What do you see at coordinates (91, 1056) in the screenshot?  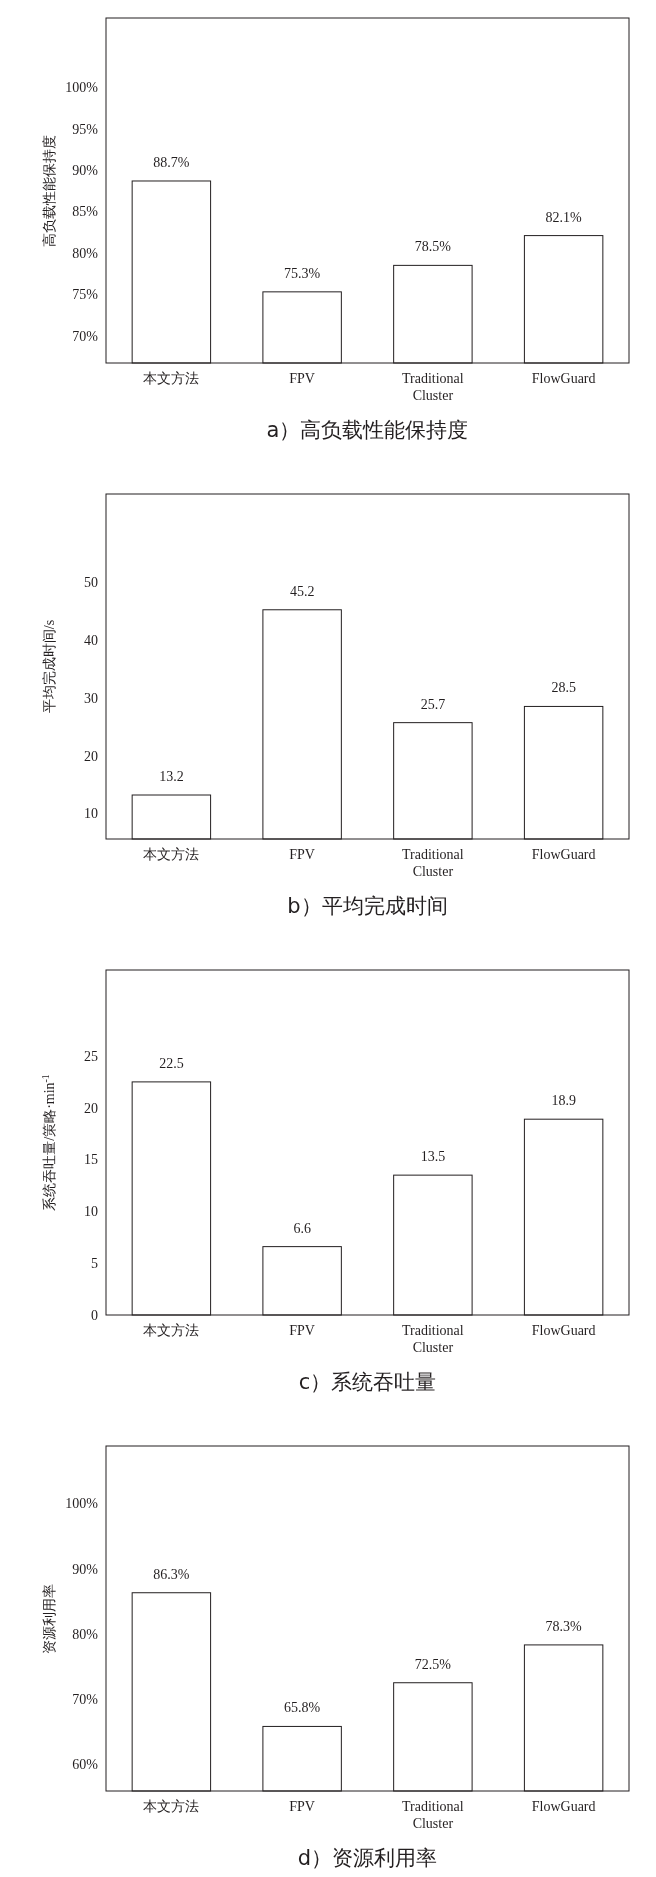 I see `y-tick-label: 25` at bounding box center [91, 1056].